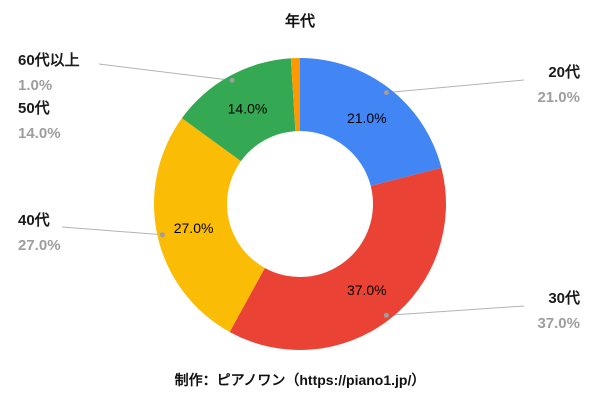  I want to click on callout-label: 40代, so click(34, 220).